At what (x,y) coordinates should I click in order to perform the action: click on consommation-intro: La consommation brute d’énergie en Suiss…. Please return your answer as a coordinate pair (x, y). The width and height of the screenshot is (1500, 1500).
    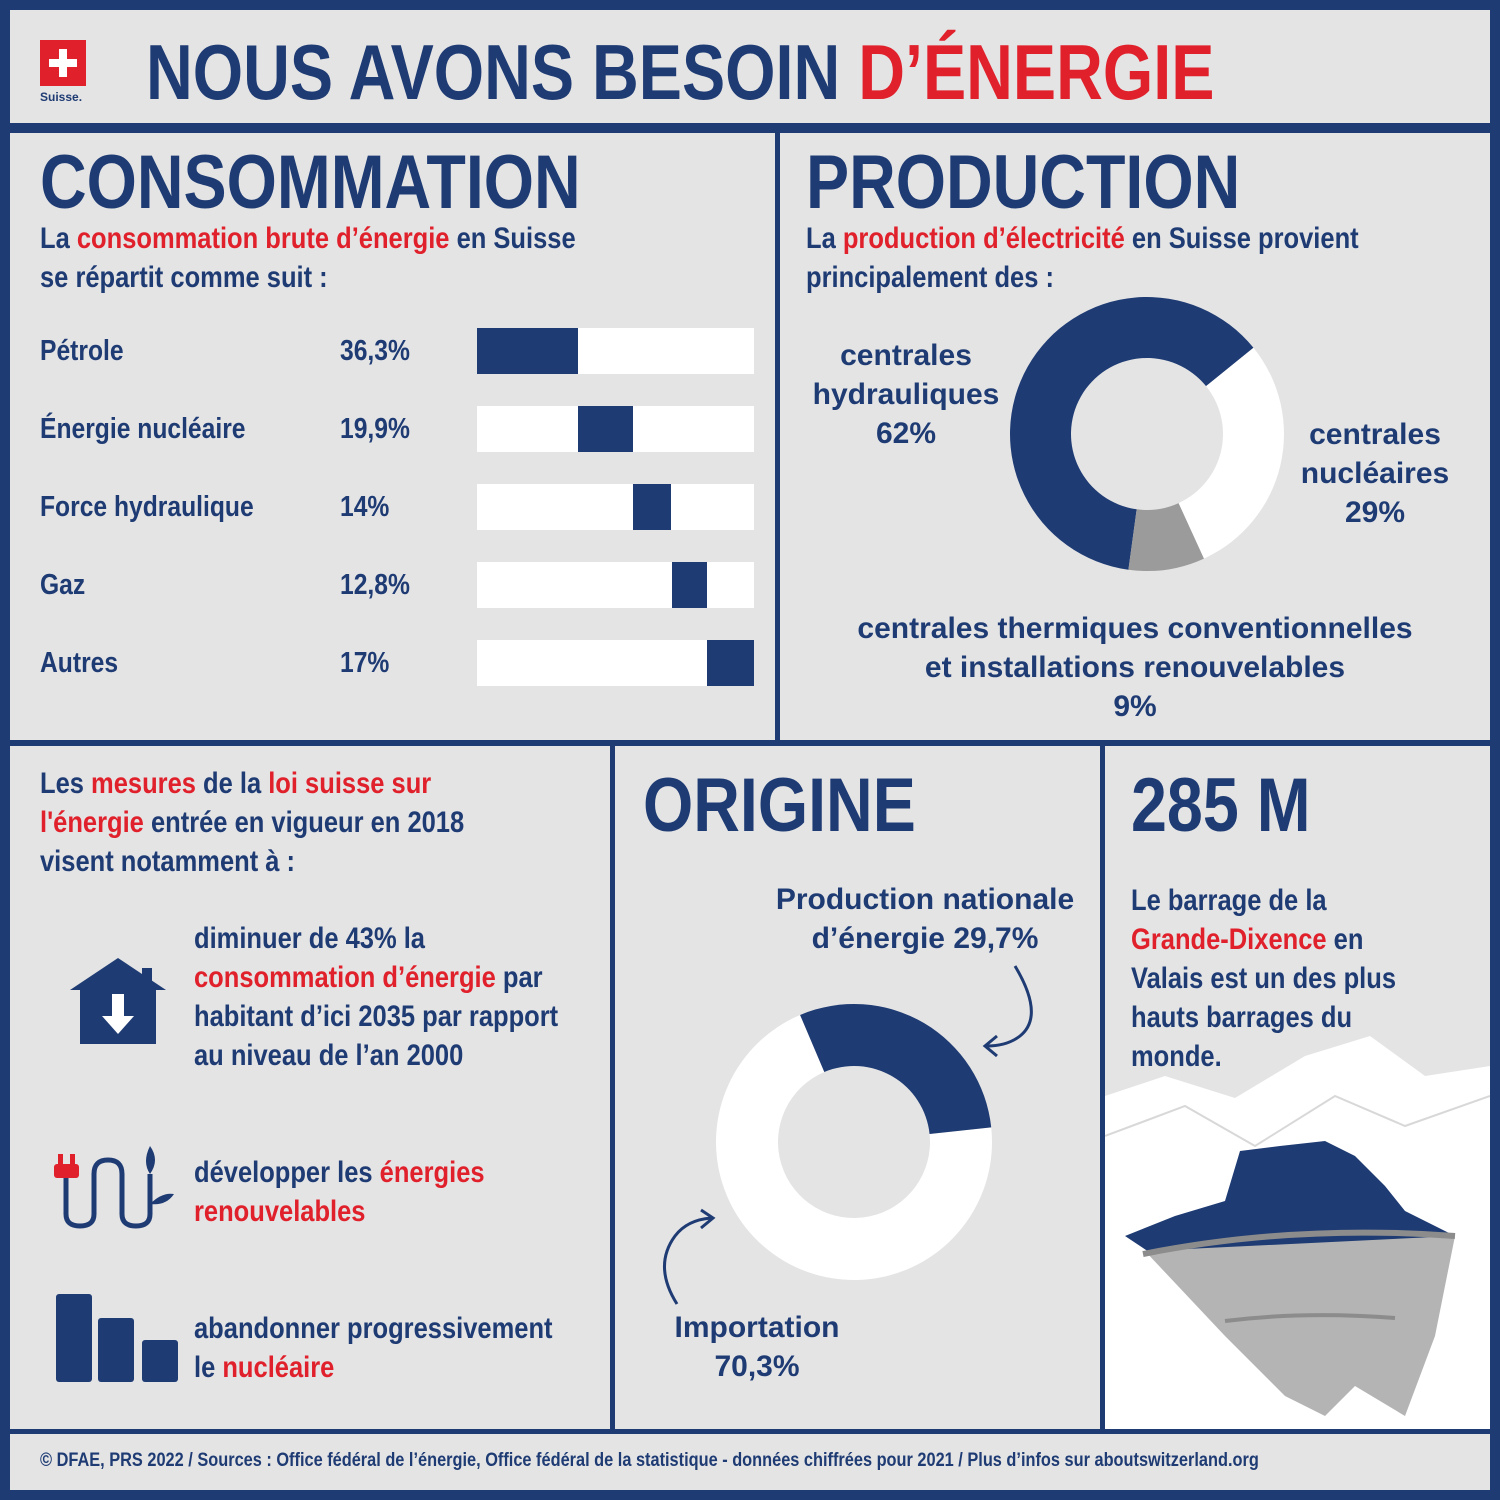
    Looking at the image, I should click on (308, 258).